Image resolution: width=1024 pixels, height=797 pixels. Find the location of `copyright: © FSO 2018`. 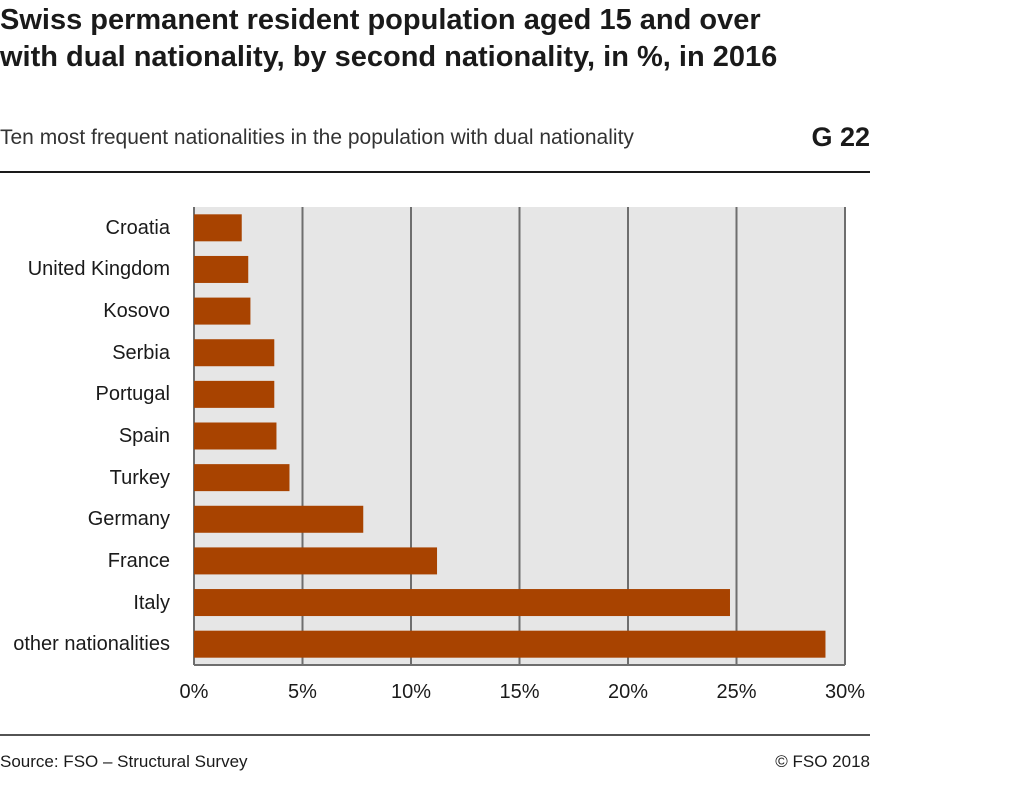

copyright: © FSO 2018 is located at coordinates (822, 761).